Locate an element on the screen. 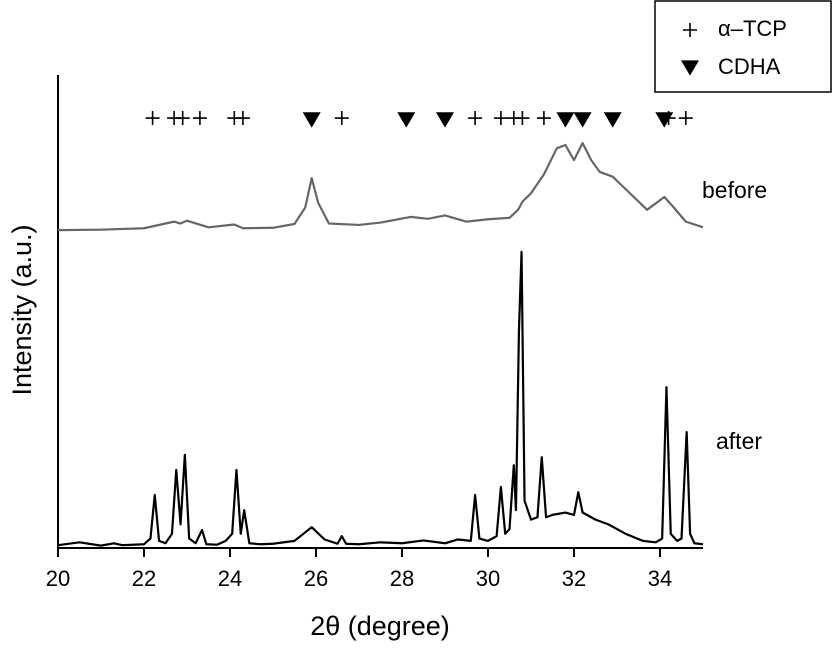 This screenshot has height=652, width=832. series-label: before is located at coordinates (734, 190).